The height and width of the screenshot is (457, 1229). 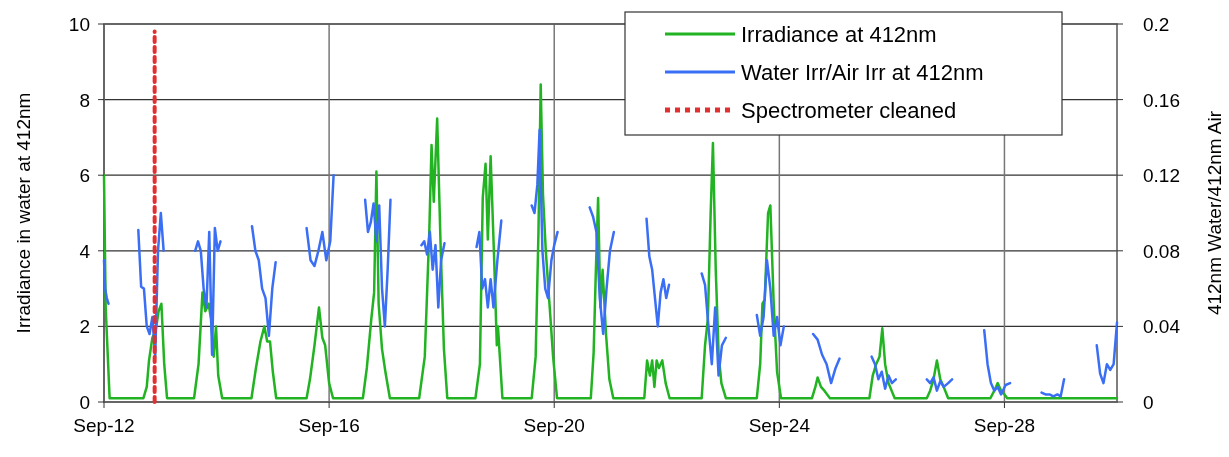 What do you see at coordinates (104, 425) in the screenshot?
I see `x-tick-label: Sep-12` at bounding box center [104, 425].